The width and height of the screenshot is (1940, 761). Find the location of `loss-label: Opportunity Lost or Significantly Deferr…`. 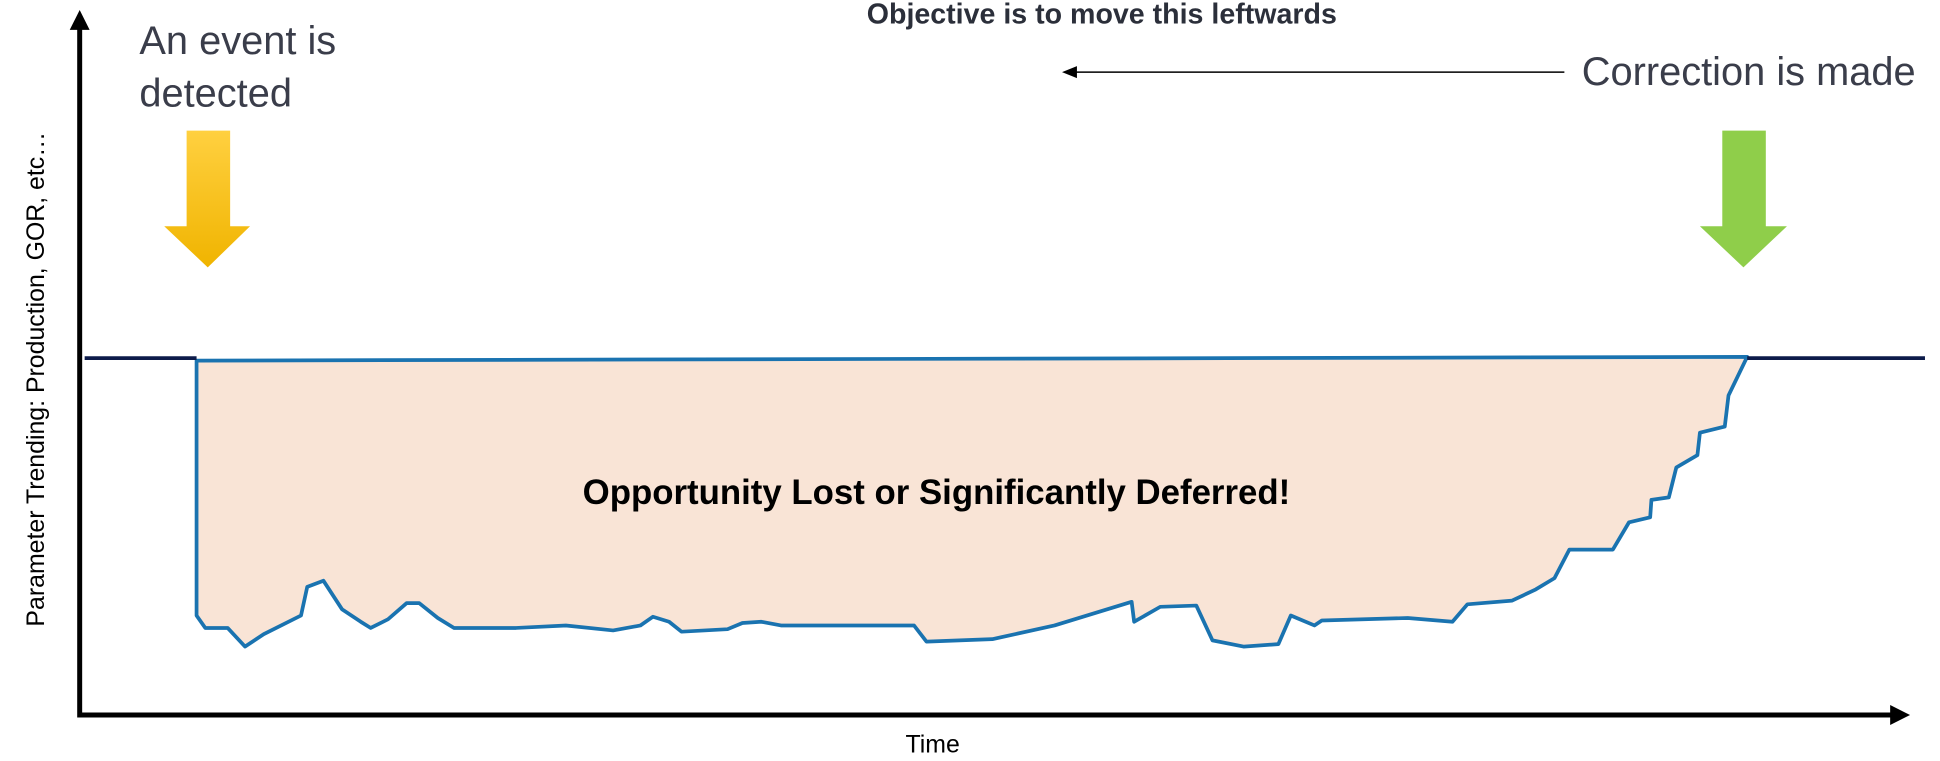

loss-label: Opportunity Lost or Significantly Deferr… is located at coordinates (937, 492).